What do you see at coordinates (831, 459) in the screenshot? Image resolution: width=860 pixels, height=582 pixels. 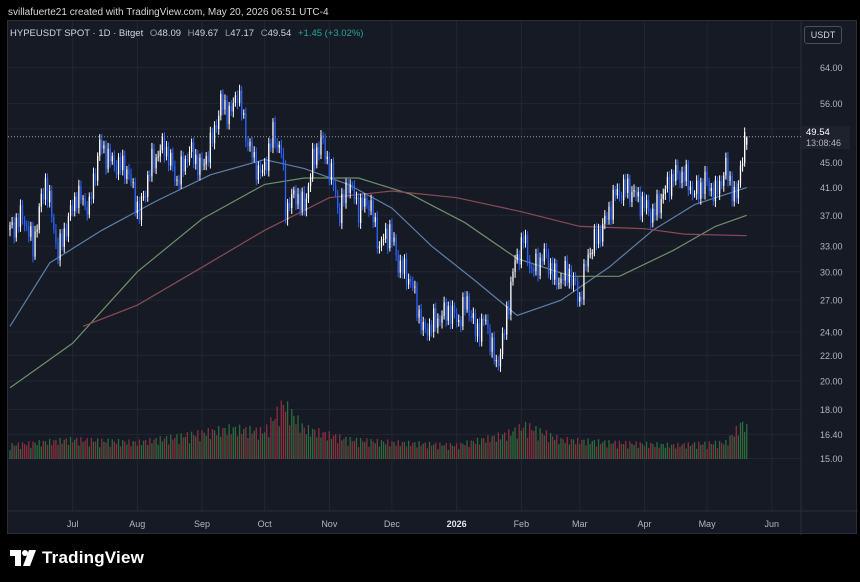 I see `y-tick-label: 15.00` at bounding box center [831, 459].